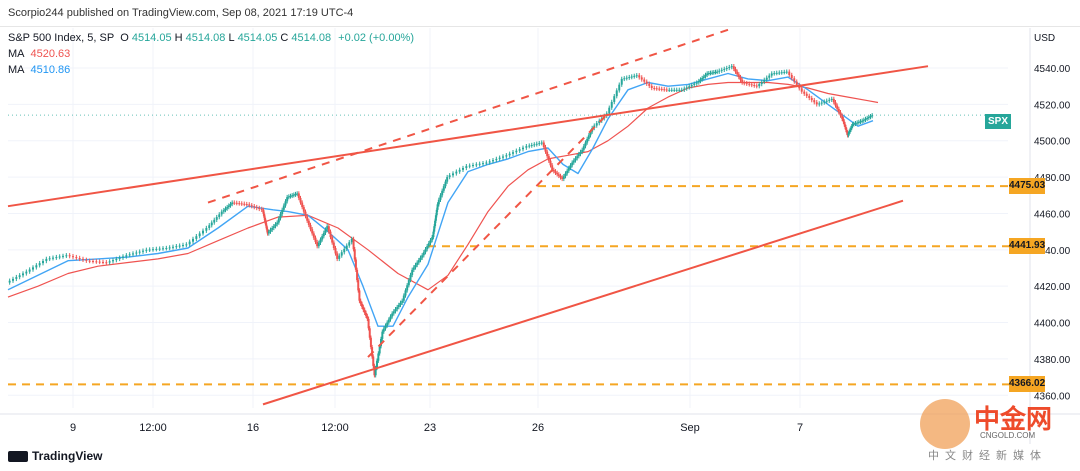 This screenshot has height=471, width=1080. Describe the element at coordinates (1027, 186) in the screenshot. I see `level-tag-1: 4475.03` at that location.